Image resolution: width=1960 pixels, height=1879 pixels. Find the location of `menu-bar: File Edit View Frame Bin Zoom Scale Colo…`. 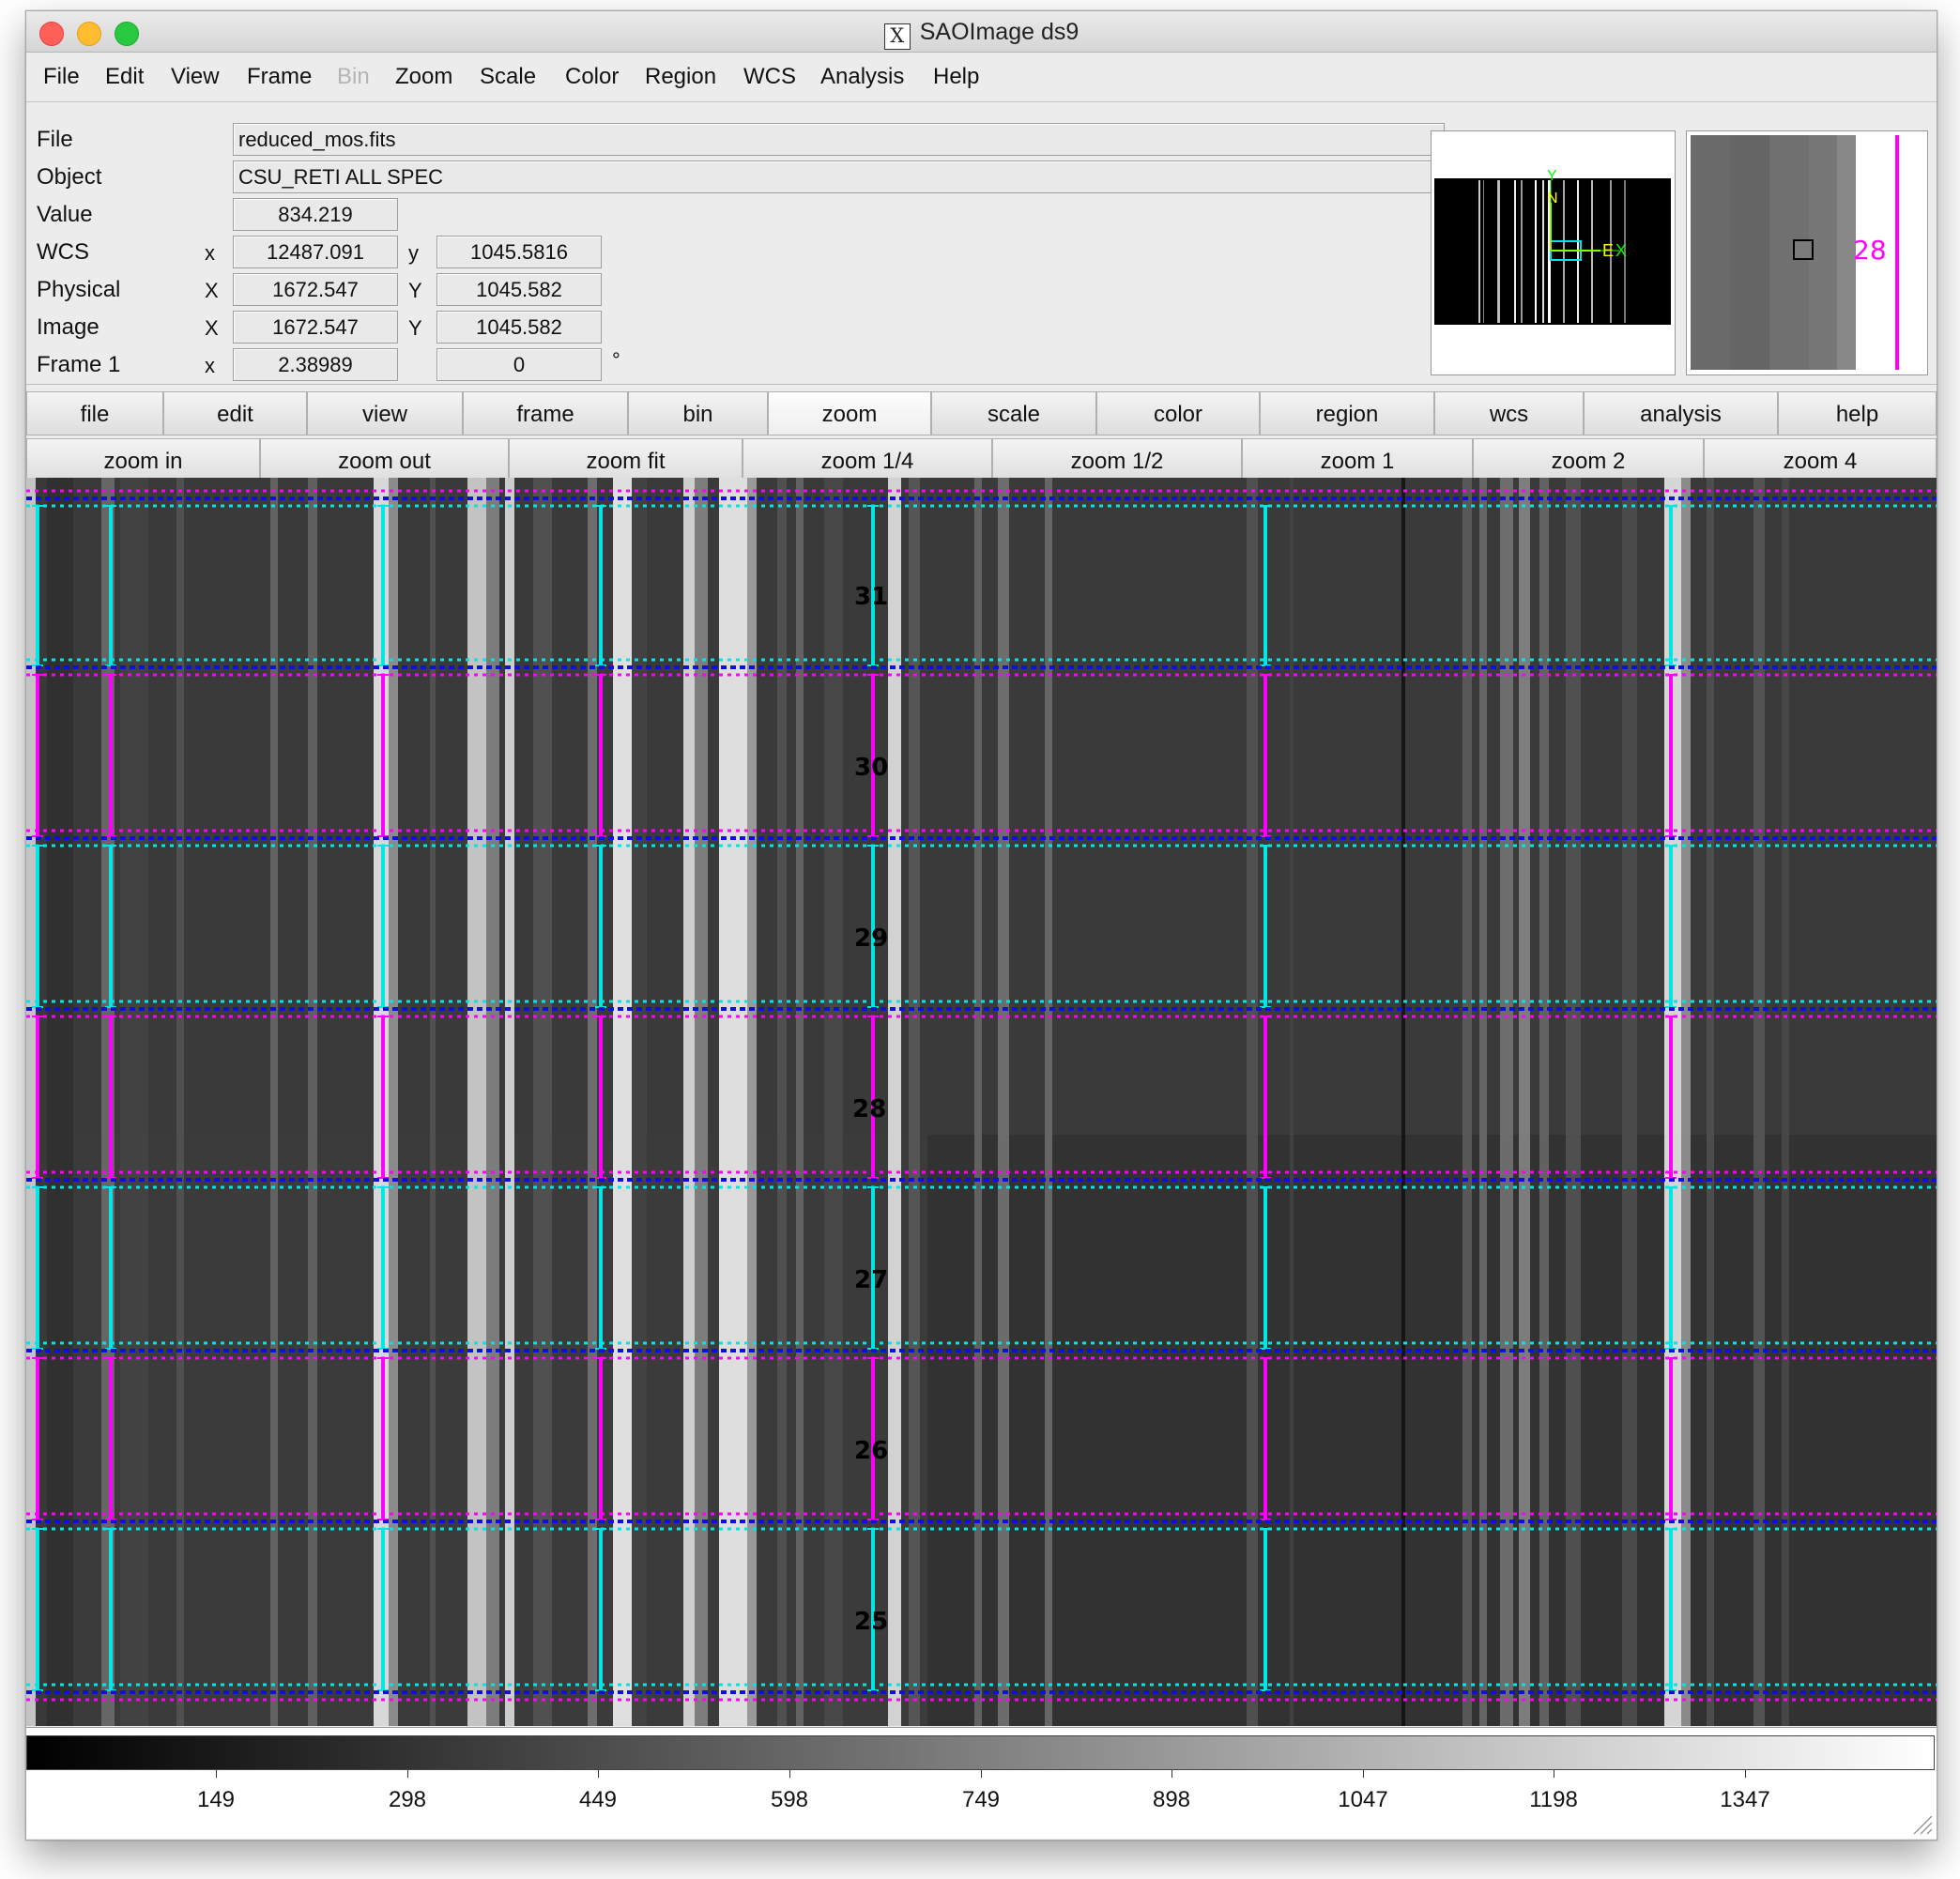

menu-bar: File Edit View Frame Bin Zoom Scale Colo… is located at coordinates (981, 77).